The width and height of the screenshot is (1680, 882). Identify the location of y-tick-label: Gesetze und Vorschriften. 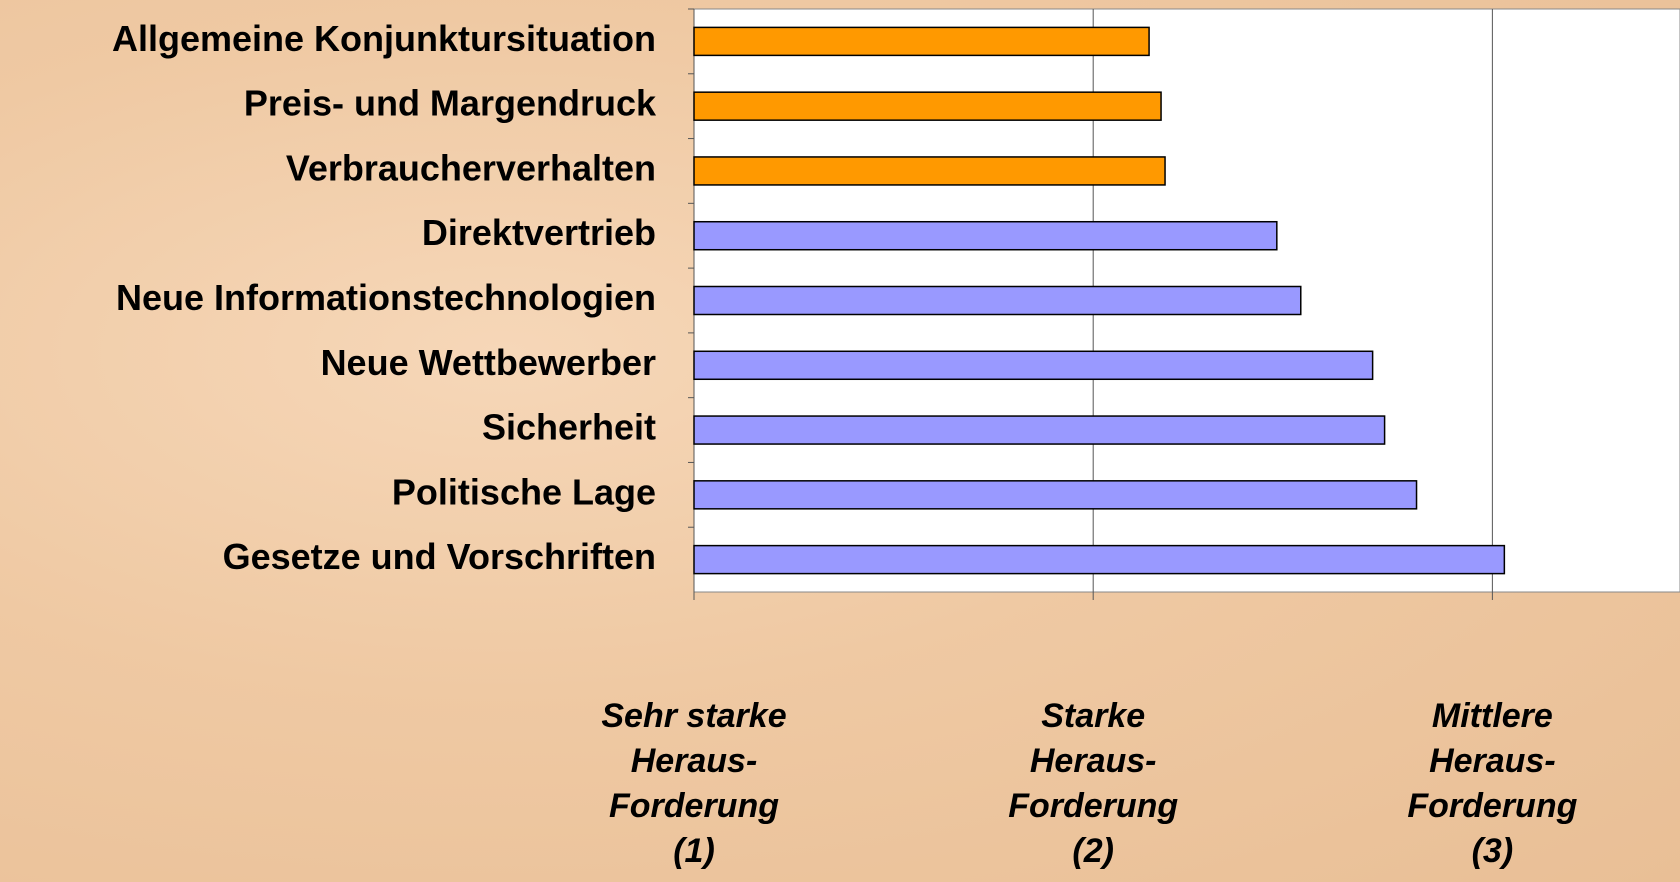
(439, 556).